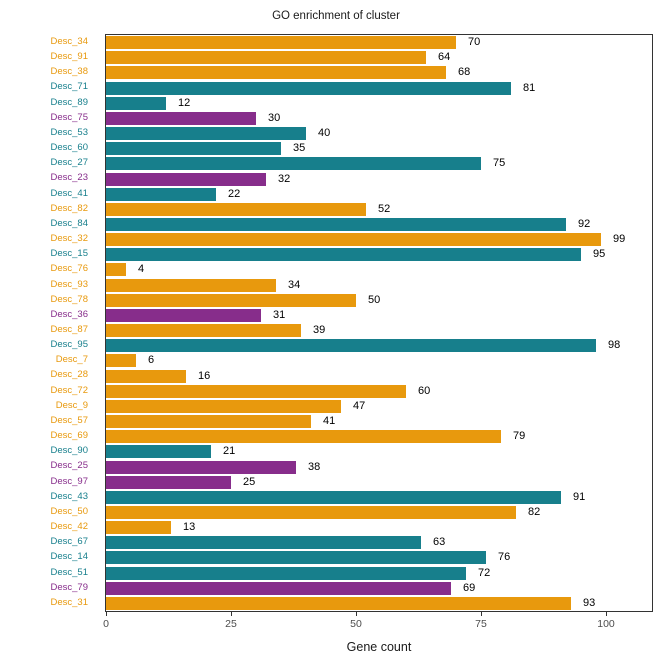  I want to click on bar-value-label: 98, so click(614, 345).